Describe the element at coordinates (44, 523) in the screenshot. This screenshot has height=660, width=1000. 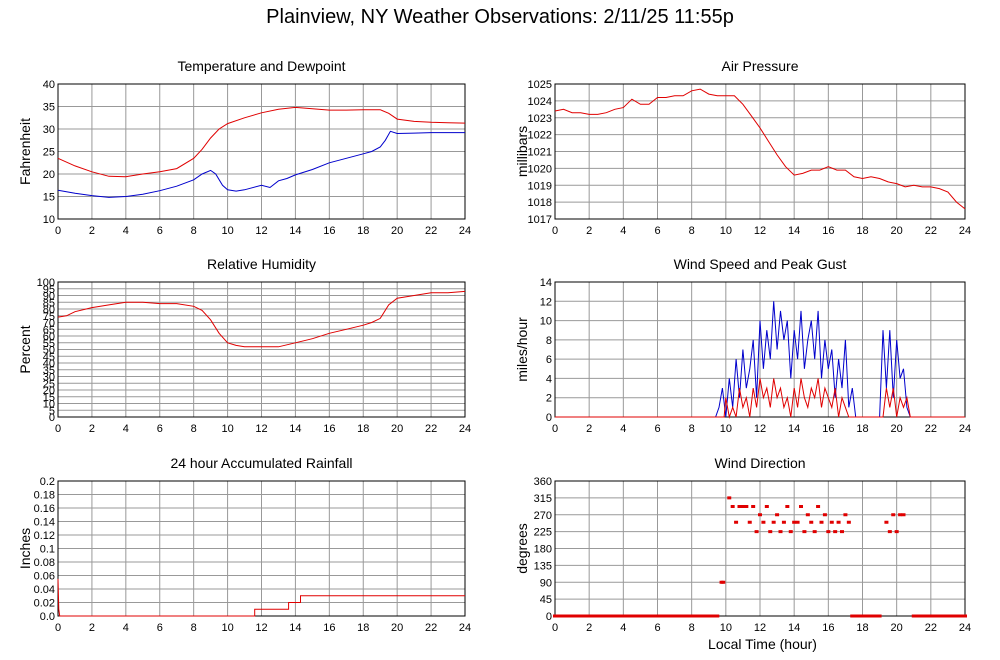
I see `y-tick-label: 0.14` at that location.